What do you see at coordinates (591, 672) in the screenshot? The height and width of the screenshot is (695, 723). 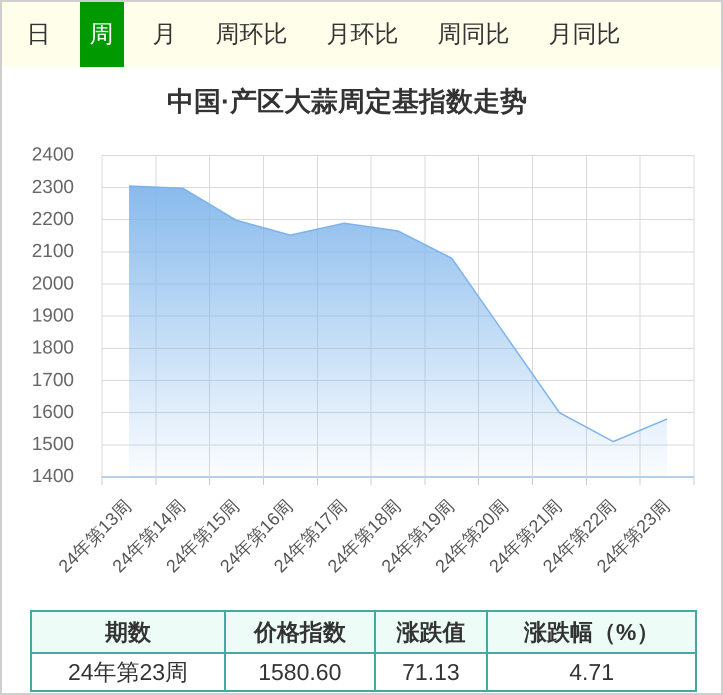 I see `text: 4.71` at bounding box center [591, 672].